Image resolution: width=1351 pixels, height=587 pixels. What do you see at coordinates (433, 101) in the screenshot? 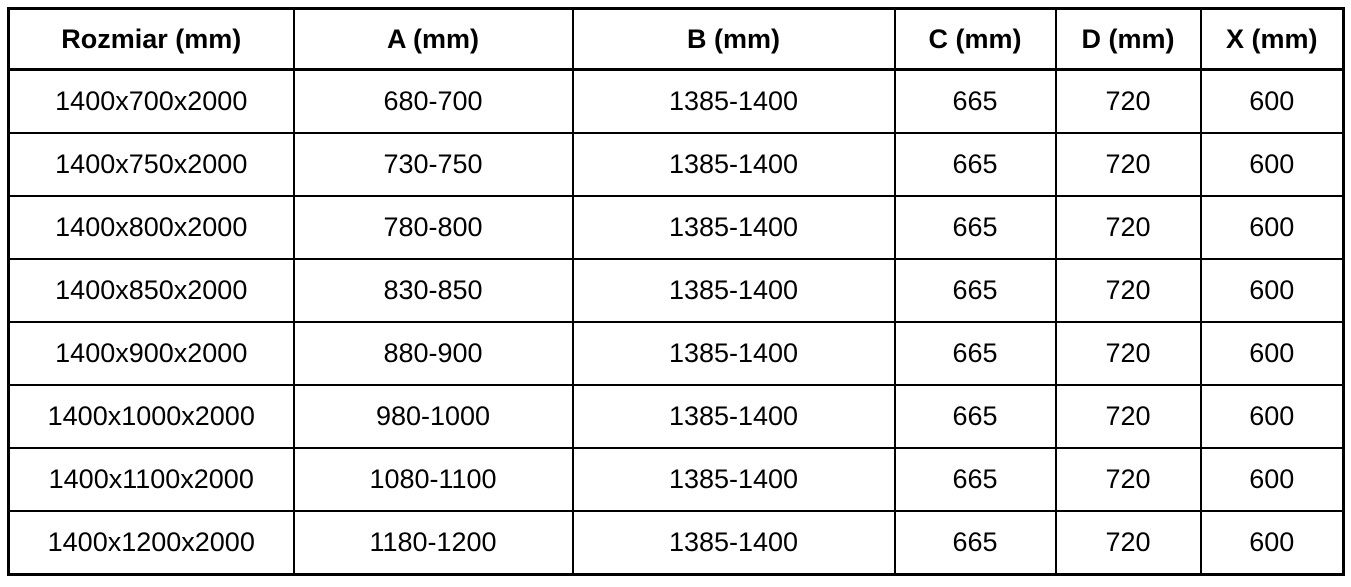
I see `table-cell-a: 680-700` at bounding box center [433, 101].